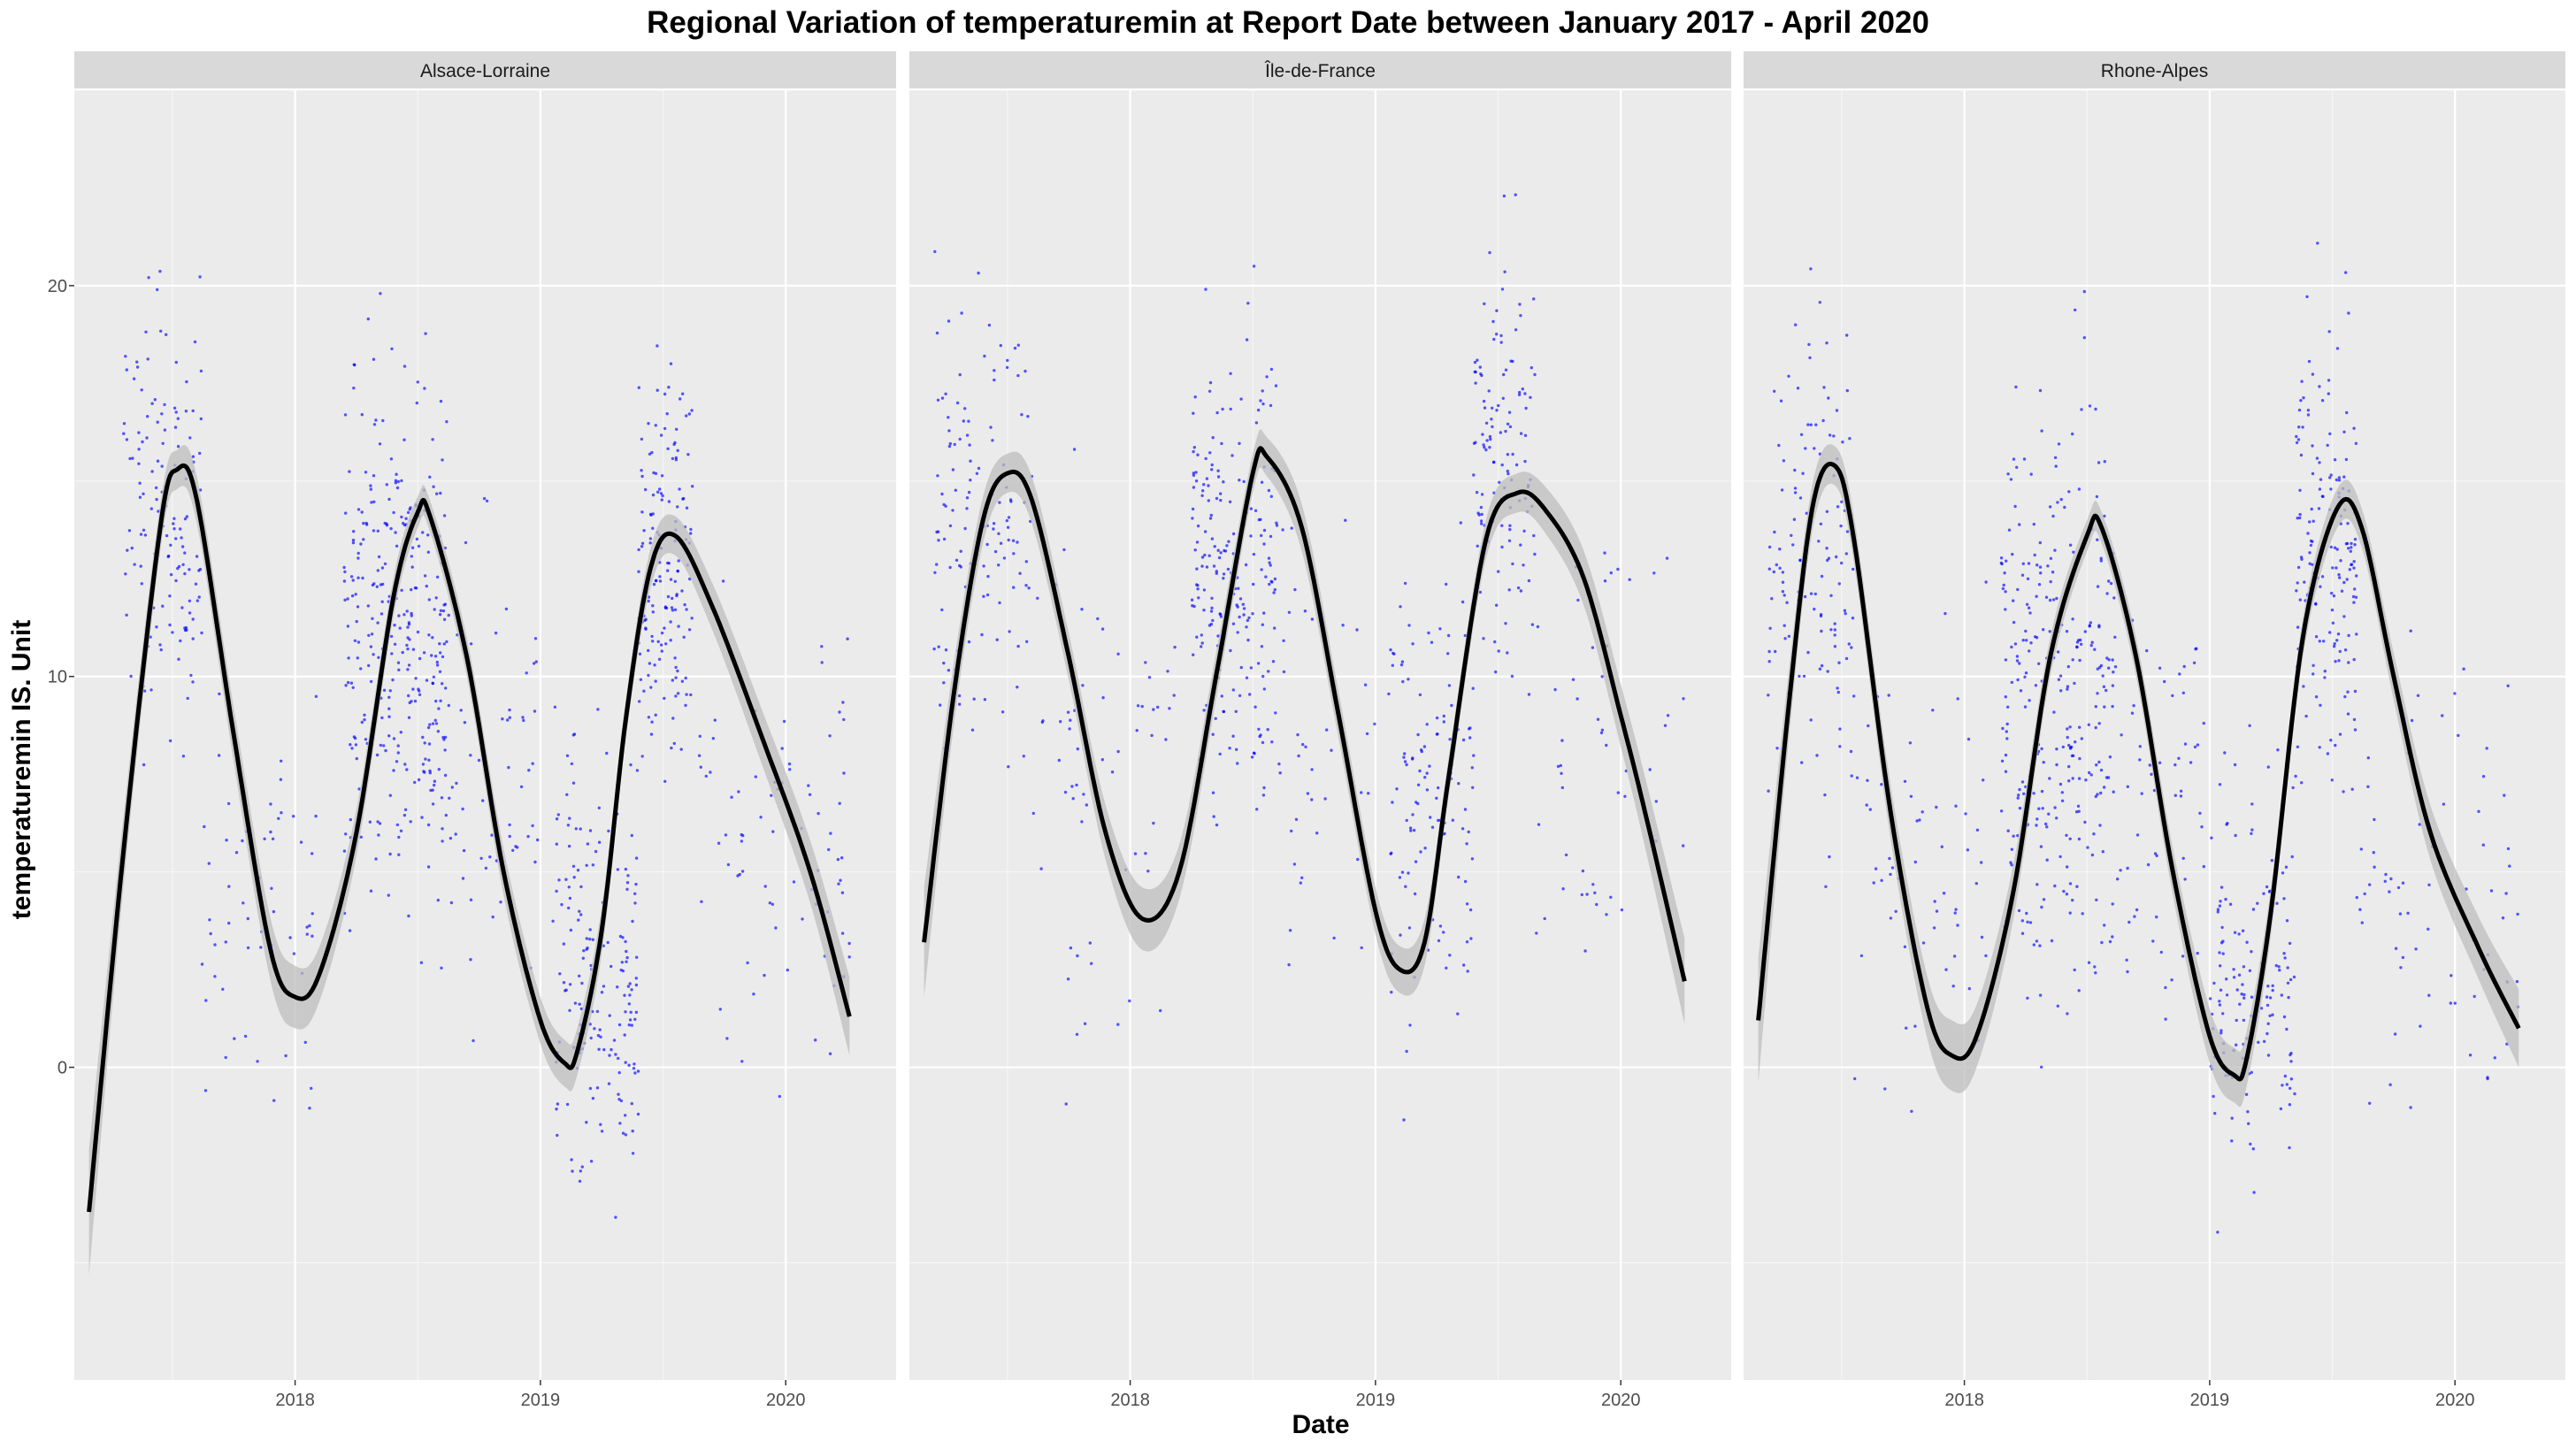 The width and height of the screenshot is (2576, 1449). What do you see at coordinates (1320, 71) in the screenshot?
I see `facet-strip-label: Île-de-France` at bounding box center [1320, 71].